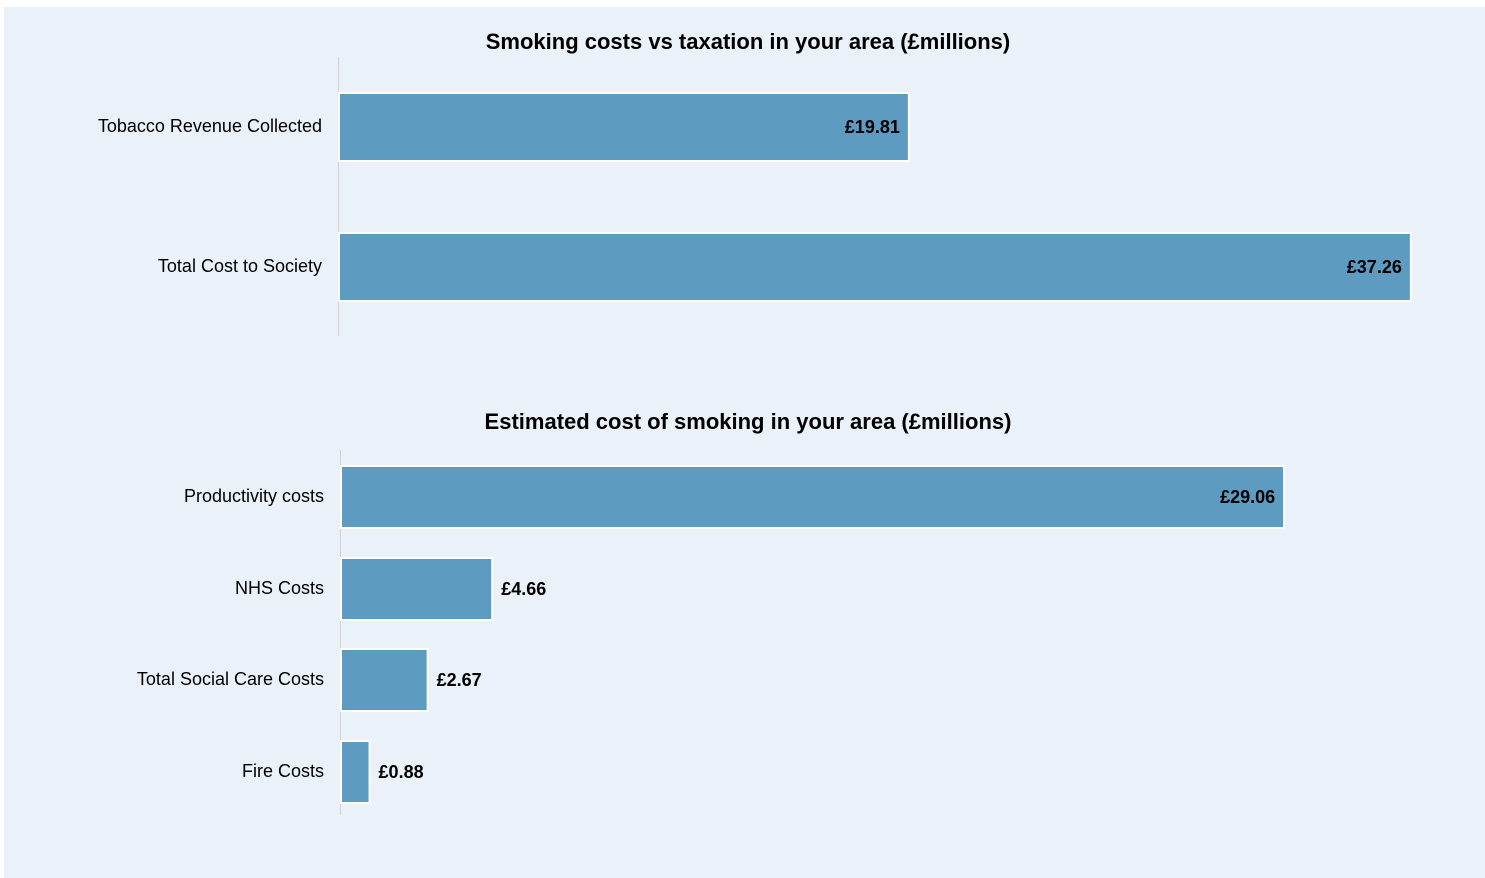 The width and height of the screenshot is (1485, 878). Describe the element at coordinates (279, 588) in the screenshot. I see `y-tick-label: NHS Costs` at that location.